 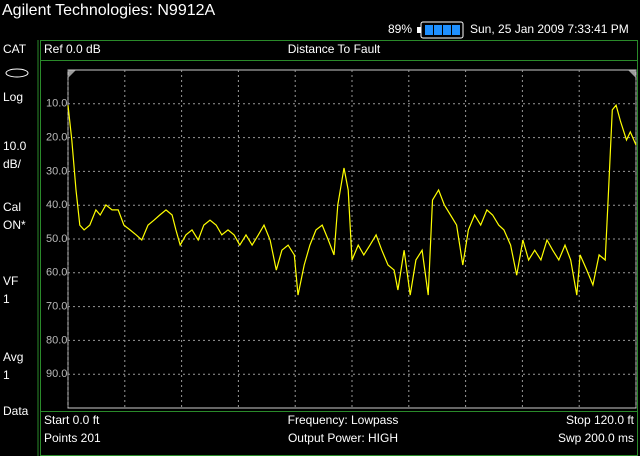 What do you see at coordinates (56, 340) in the screenshot?
I see `y-tick-label: 80.0` at bounding box center [56, 340].